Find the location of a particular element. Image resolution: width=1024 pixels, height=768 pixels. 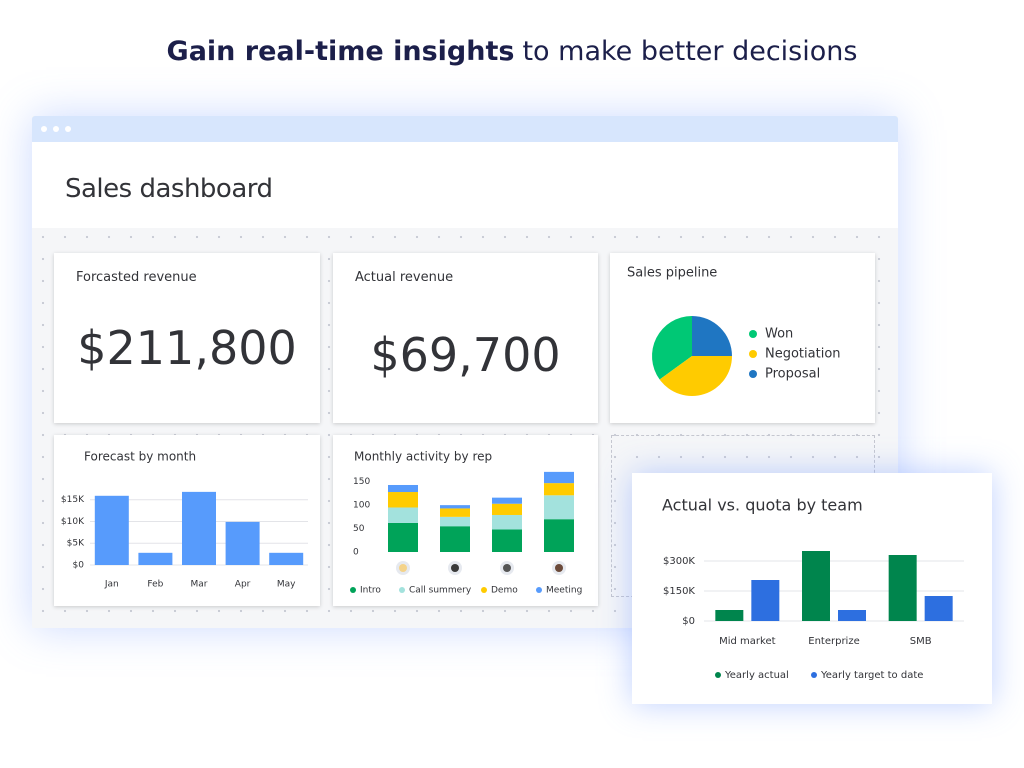

chart-title: Monthly activity by rep is located at coordinates (423, 457).